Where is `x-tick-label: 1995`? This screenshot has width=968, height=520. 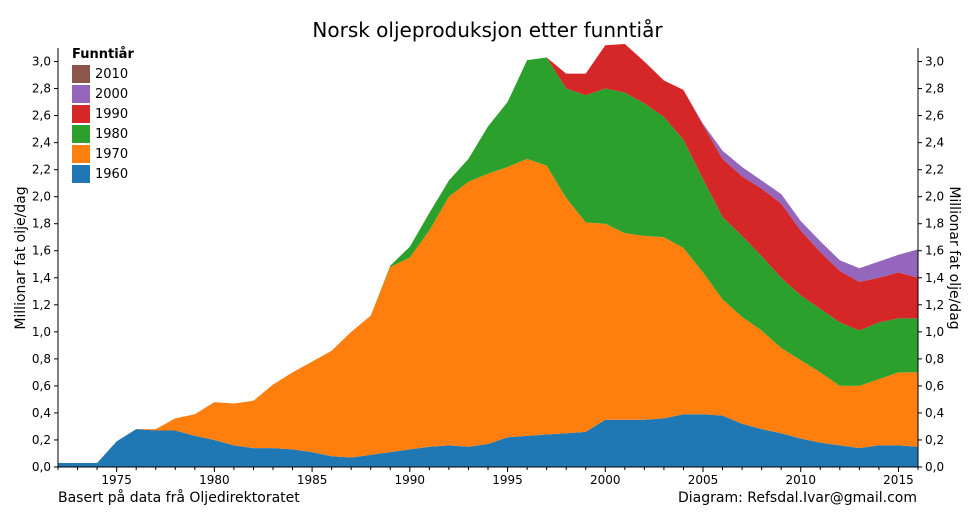
x-tick-label: 1995 is located at coordinates (507, 480).